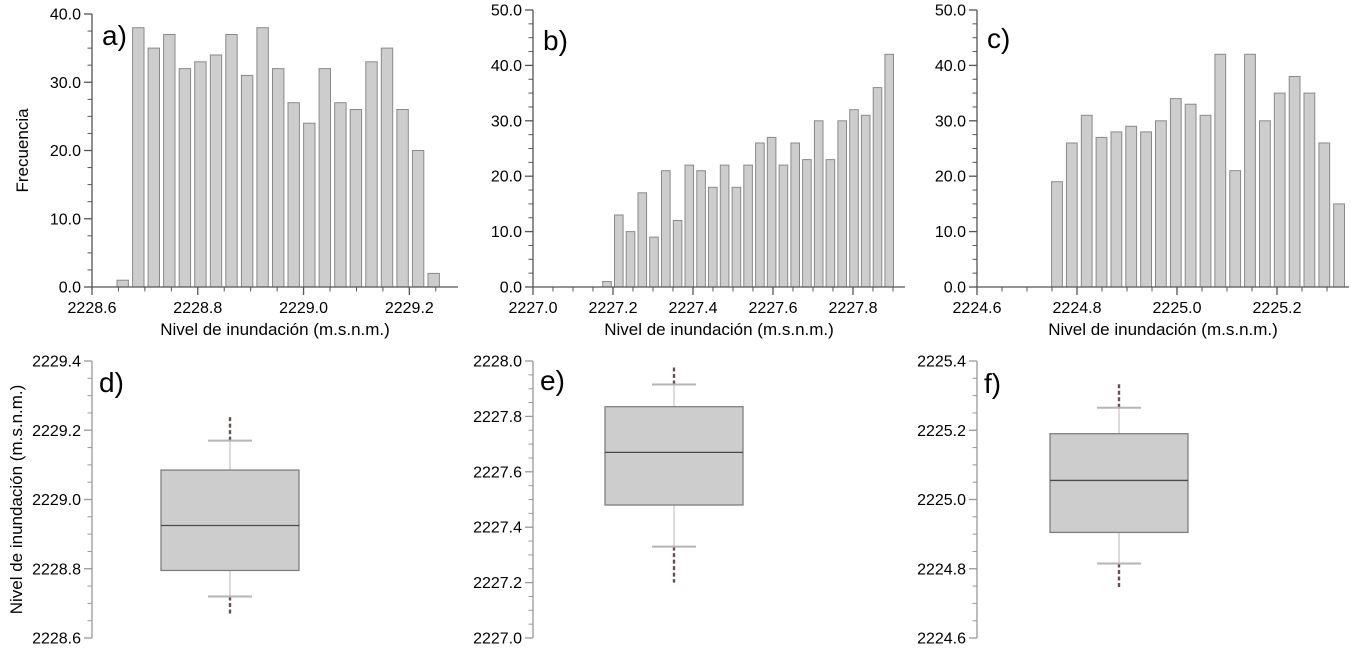  What do you see at coordinates (114, 35) in the screenshot?
I see `panel-letter: a)` at bounding box center [114, 35].